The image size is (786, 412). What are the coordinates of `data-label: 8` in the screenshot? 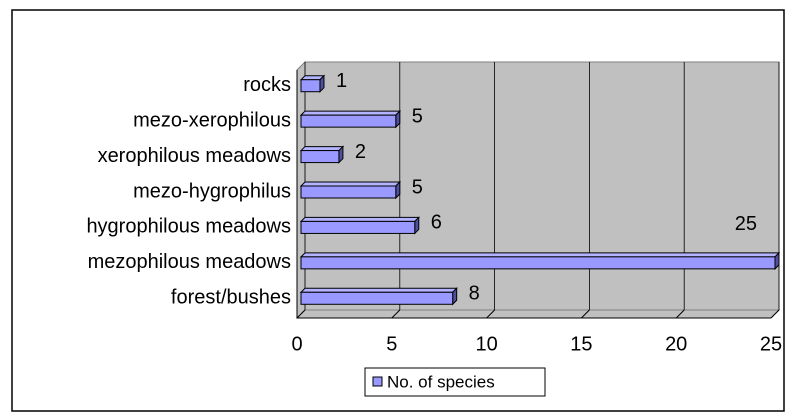 It's located at (474, 294).